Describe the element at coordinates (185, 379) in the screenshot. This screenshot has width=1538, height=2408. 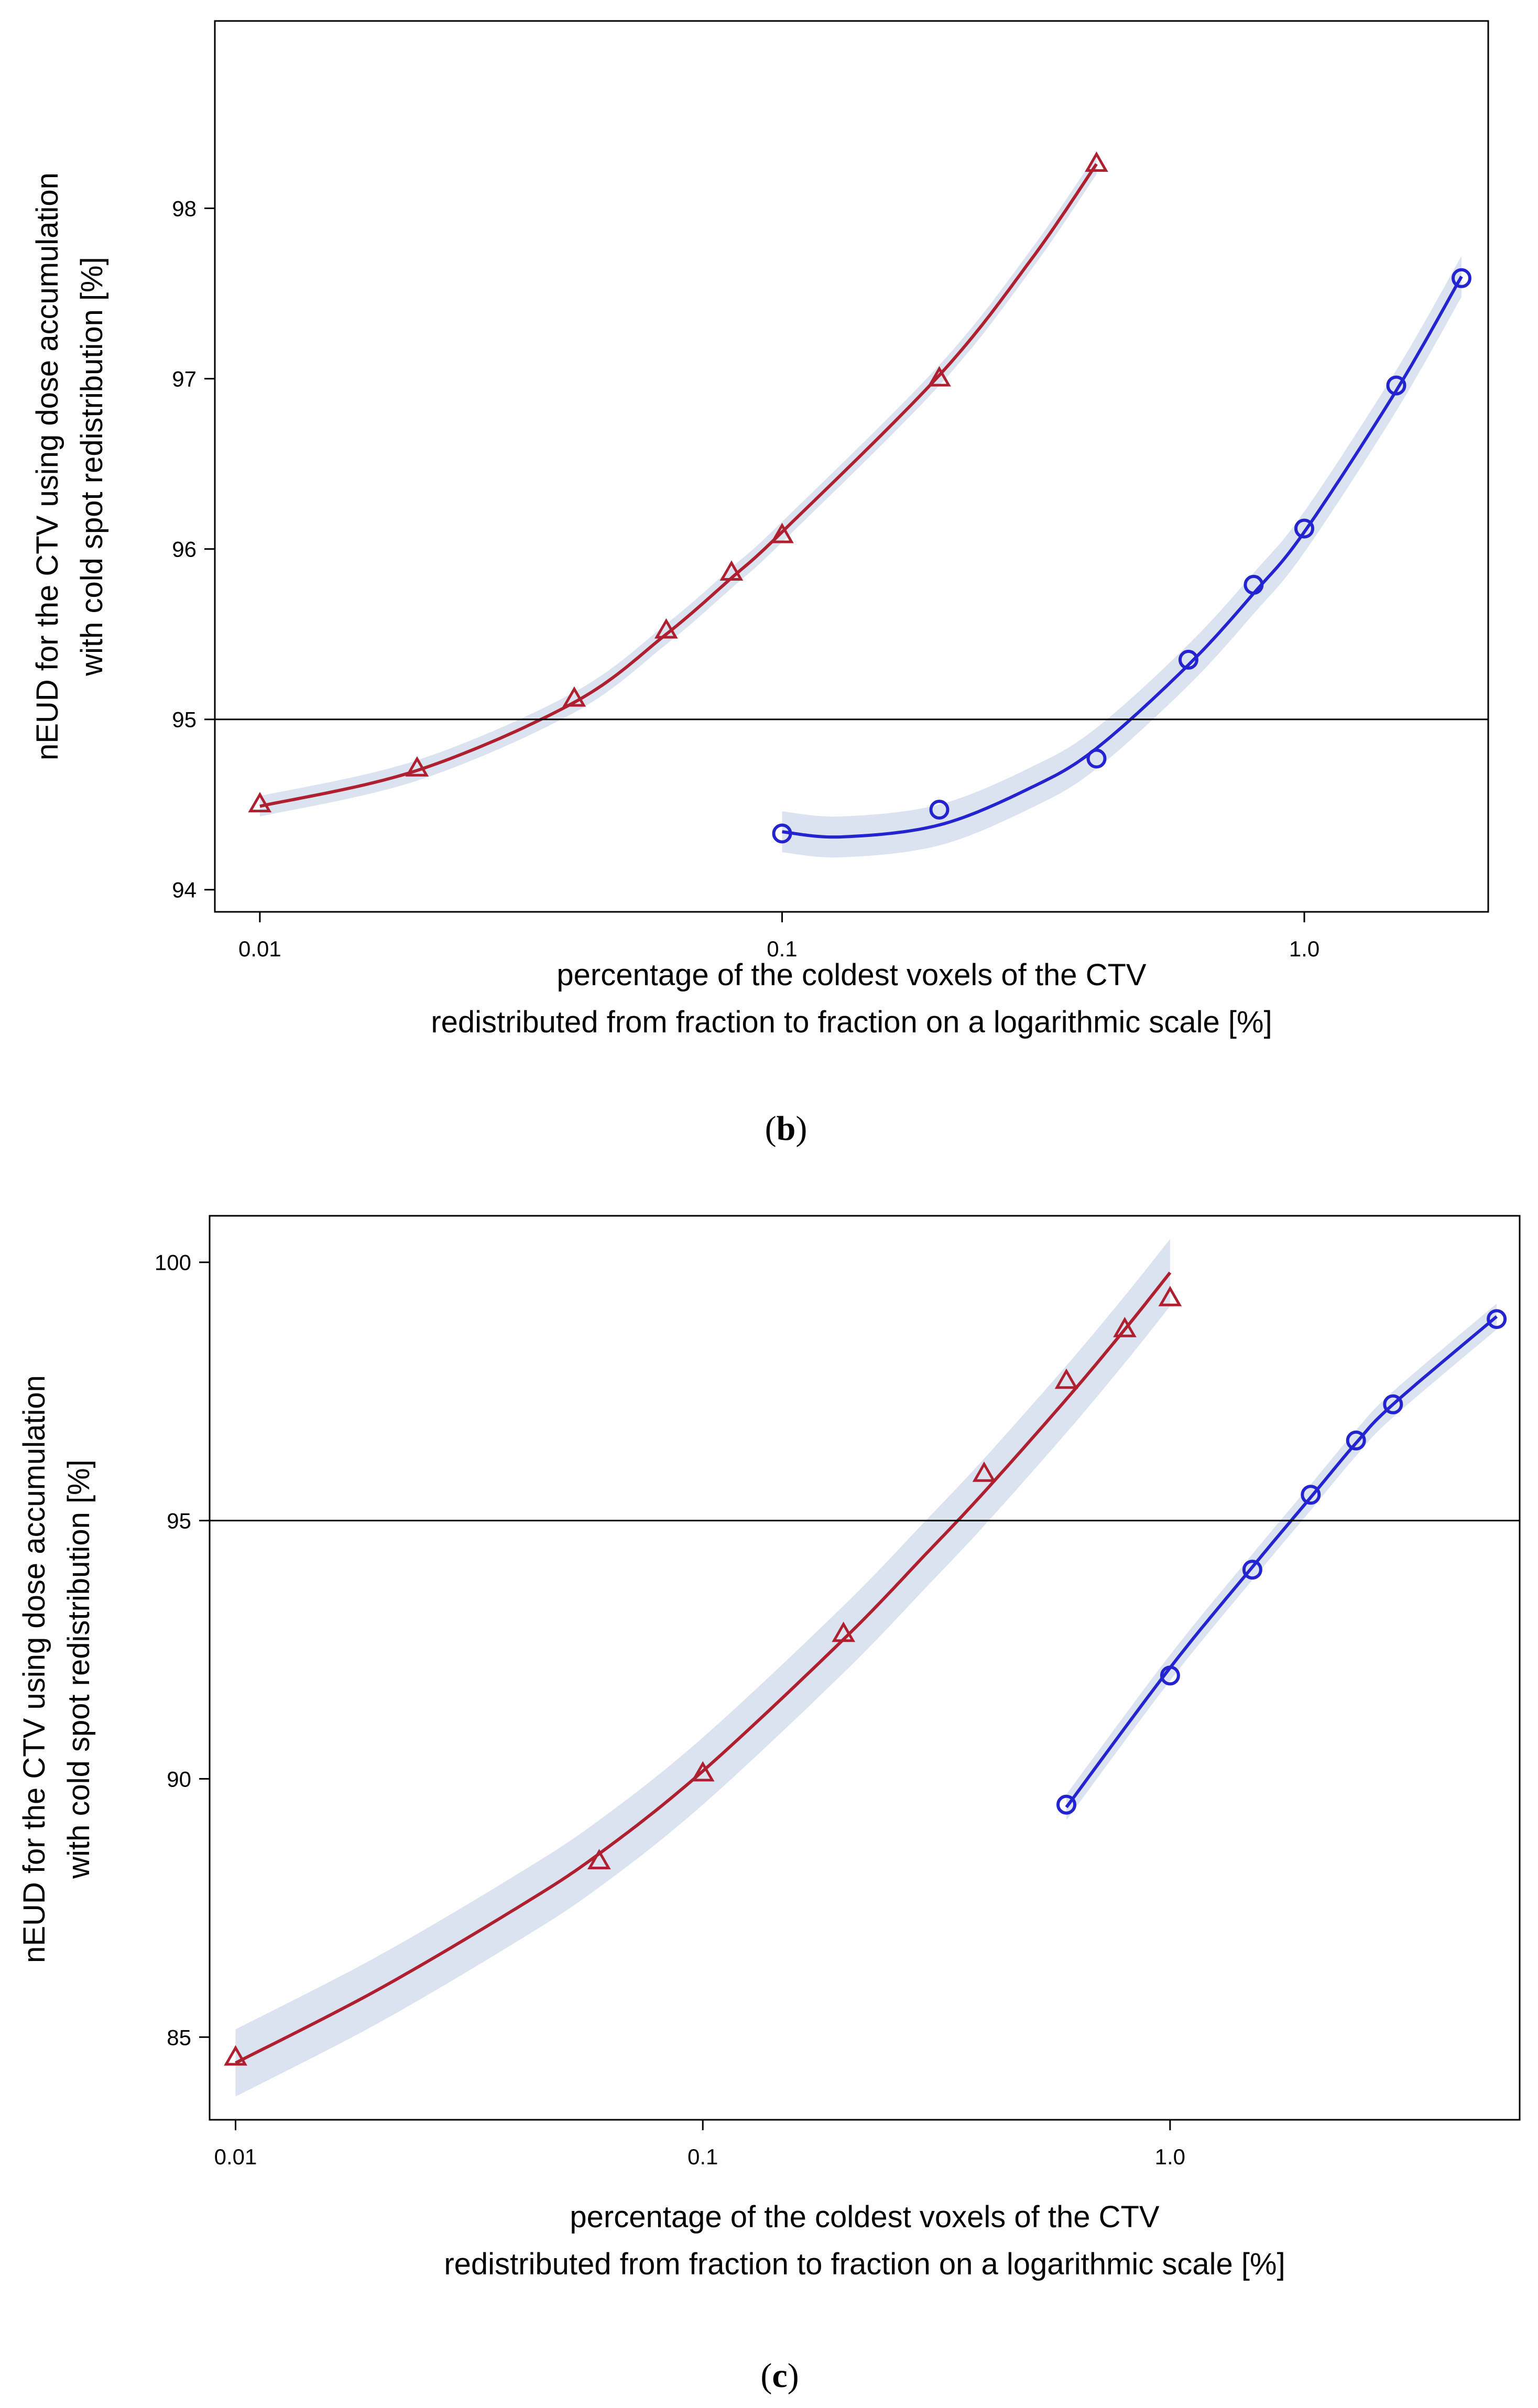
I see `y-tick-label: 97` at that location.